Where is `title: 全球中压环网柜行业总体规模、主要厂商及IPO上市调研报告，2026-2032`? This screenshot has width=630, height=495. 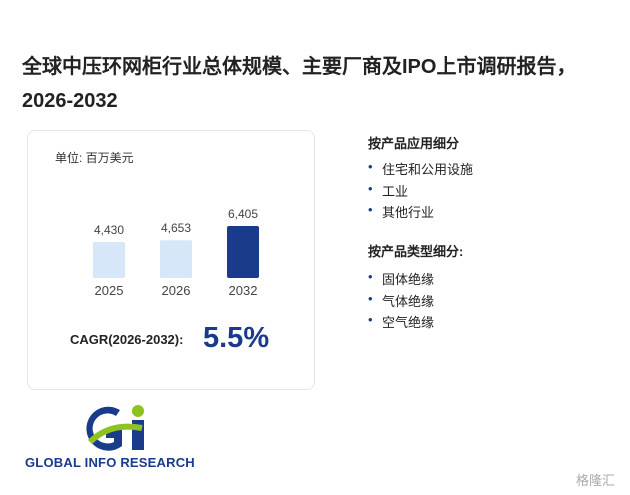
title: 全球中压环网柜行业总体规模、主要厂商及IPO上市调研报告，2026-2032 is located at coordinates (299, 84).